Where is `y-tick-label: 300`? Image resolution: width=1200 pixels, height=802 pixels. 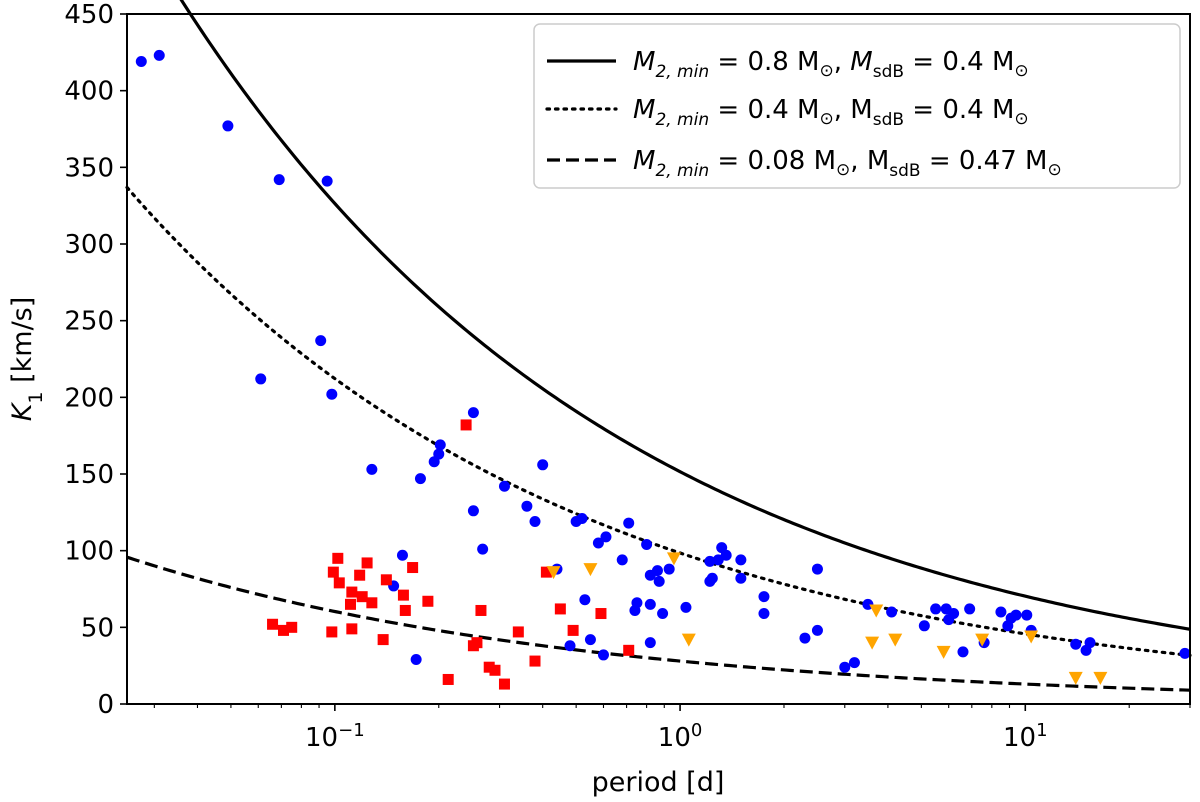 y-tick-label: 300 is located at coordinates (89, 245).